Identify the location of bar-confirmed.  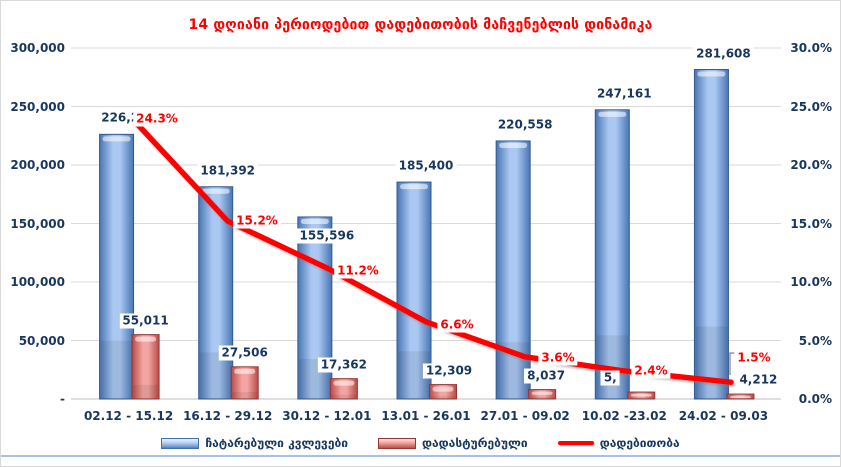
(145, 367).